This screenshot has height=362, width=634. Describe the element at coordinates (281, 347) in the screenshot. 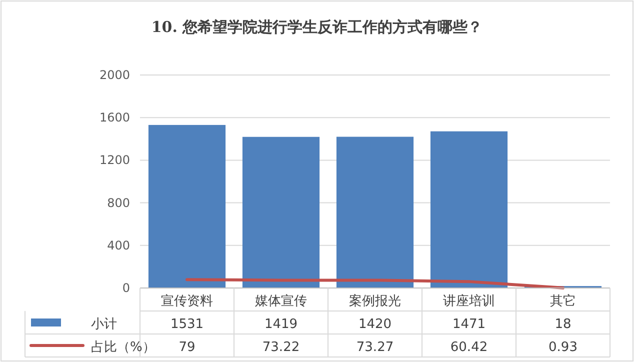

I see `data-label: 73.22` at that location.